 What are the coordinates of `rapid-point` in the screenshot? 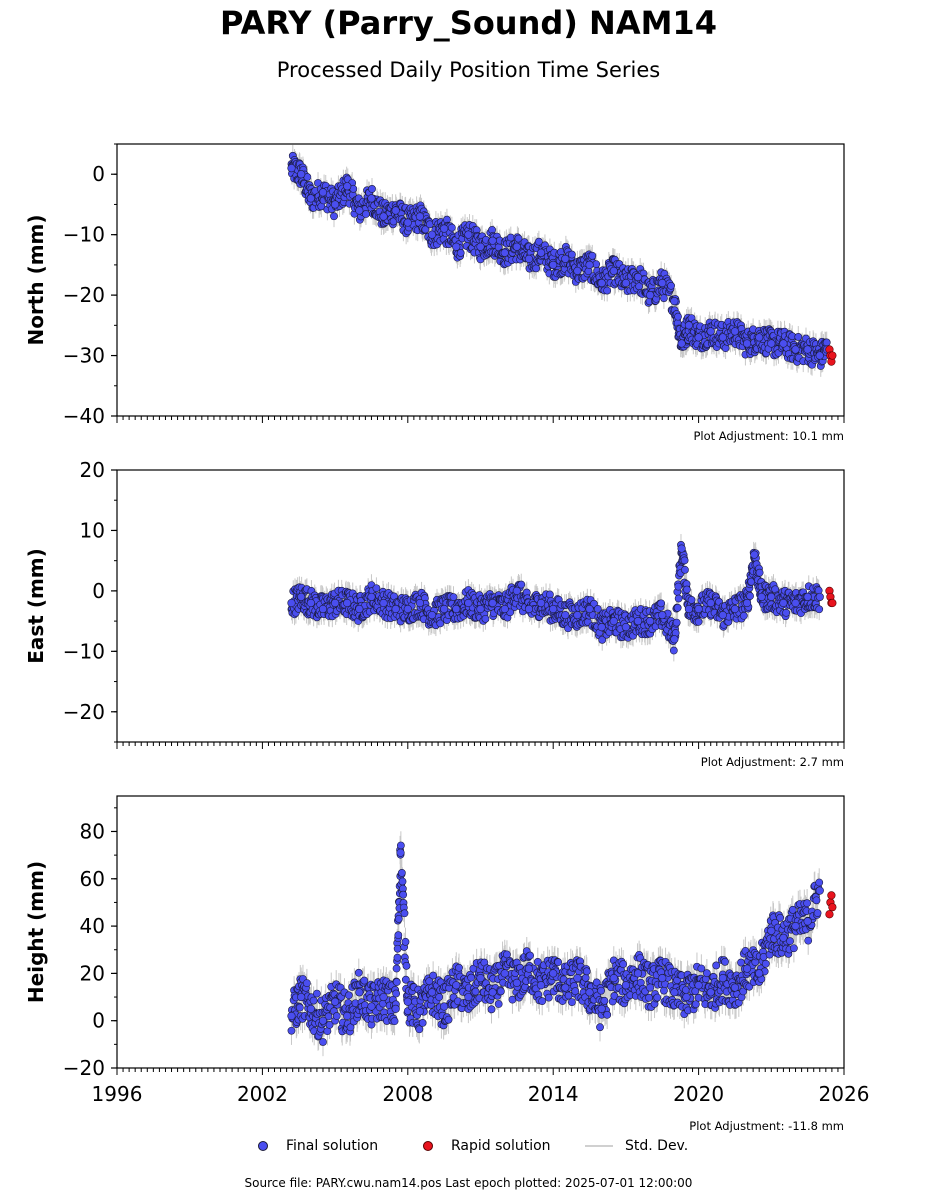 It's located at (832, 355).